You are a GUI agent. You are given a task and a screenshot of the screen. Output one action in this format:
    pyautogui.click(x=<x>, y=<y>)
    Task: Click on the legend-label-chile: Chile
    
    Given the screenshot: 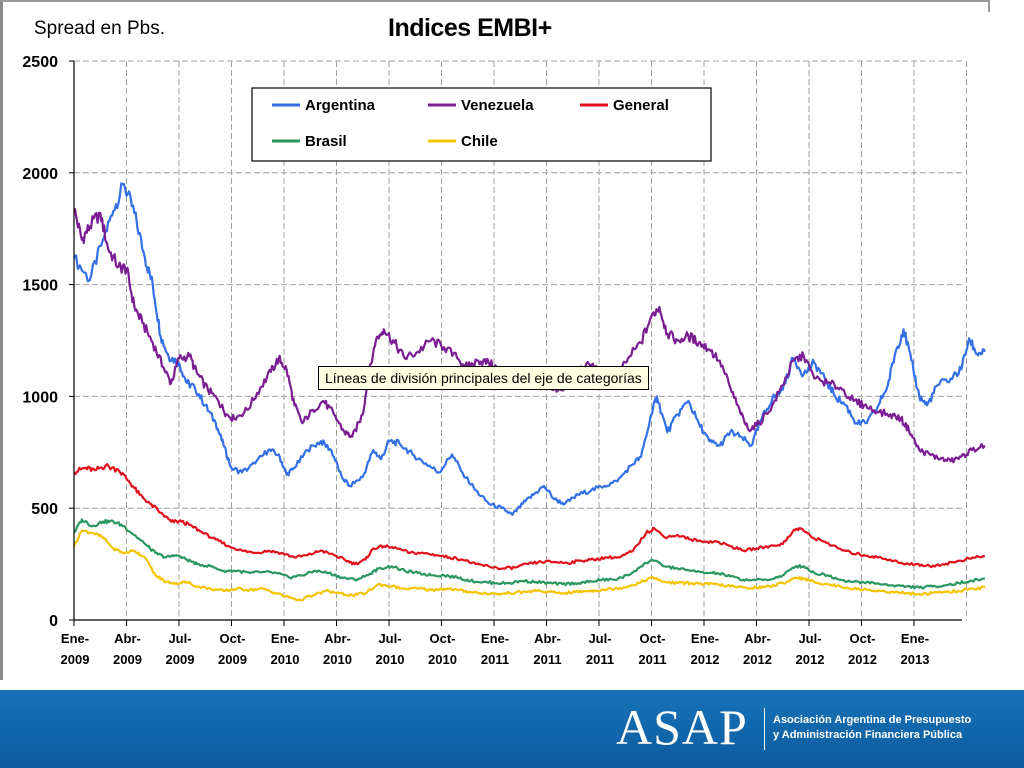 What is the action you would take?
    pyautogui.click(x=479, y=141)
    